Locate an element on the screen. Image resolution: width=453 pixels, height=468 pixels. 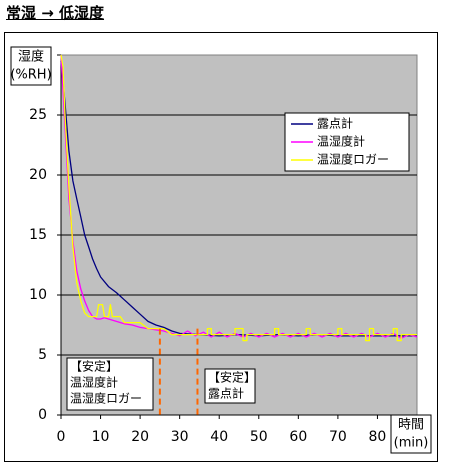
x-tick-label: 80 is located at coordinates (378, 437).